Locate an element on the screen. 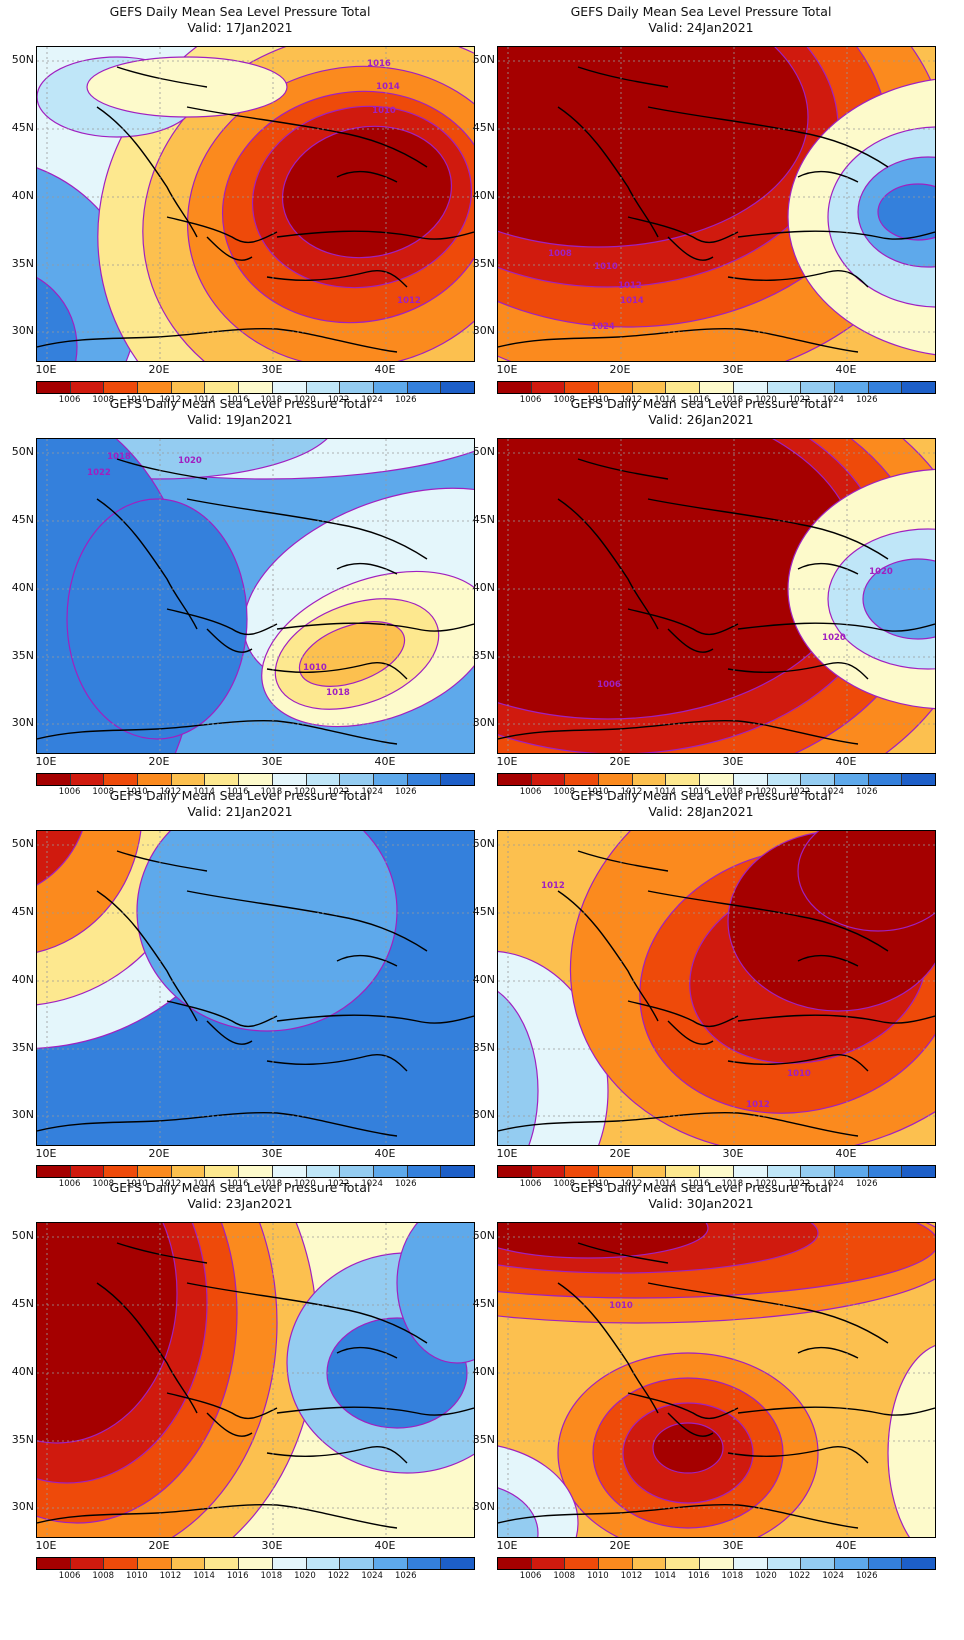 This screenshot has height=1640, width=964. panel-valid-date: Valid: 28Jan2021 is located at coordinates (701, 811).